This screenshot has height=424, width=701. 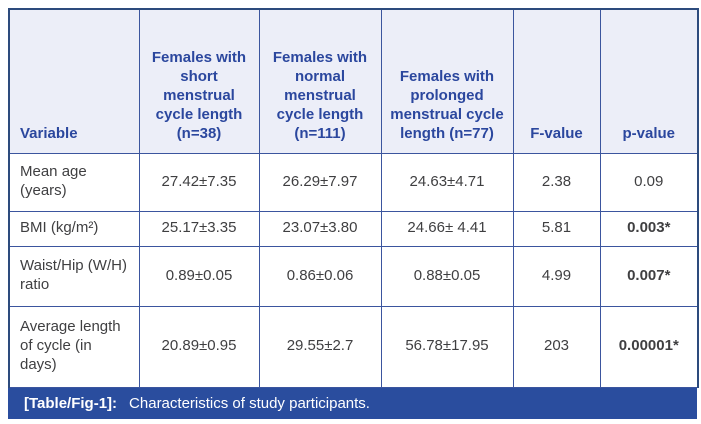 What do you see at coordinates (71, 403) in the screenshot?
I see `caption-label: [Table/Fig-1]:` at bounding box center [71, 403].